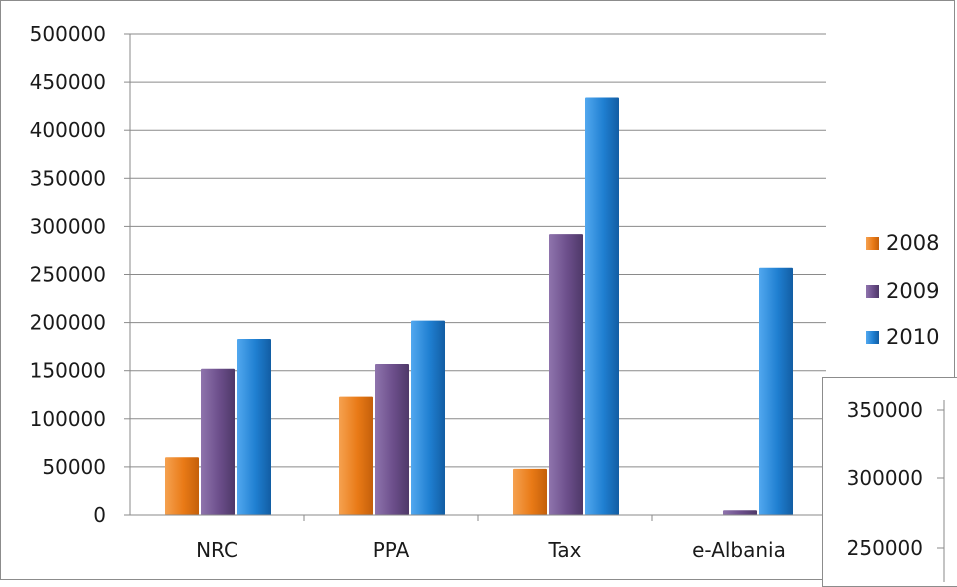  What do you see at coordinates (68, 323) in the screenshot?
I see `y-tick-label: 200000` at bounding box center [68, 323].